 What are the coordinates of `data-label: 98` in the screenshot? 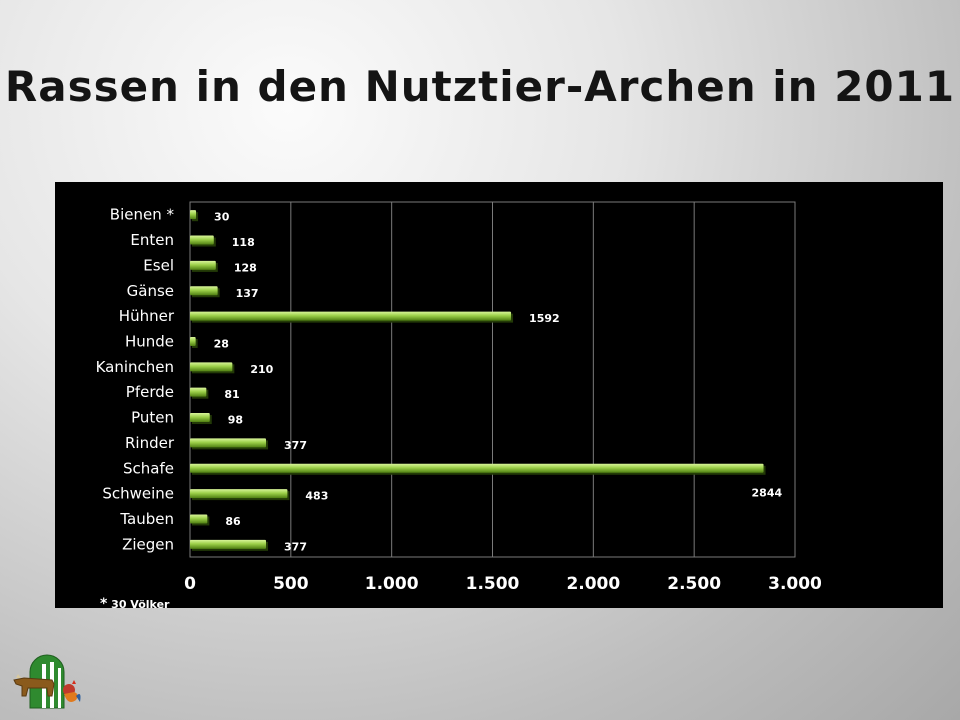 It's located at (235, 420).